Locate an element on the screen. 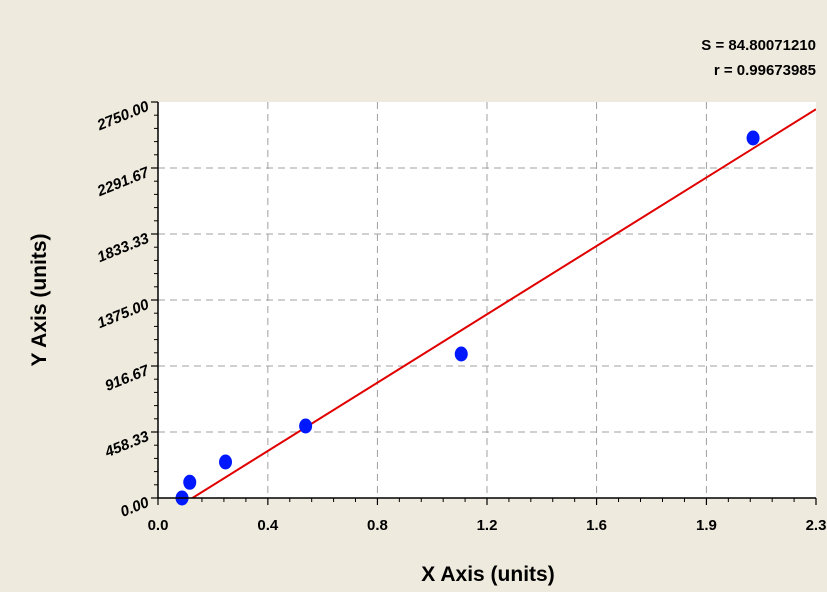  x-tick-label-0: 0.0 is located at coordinates (158, 525).